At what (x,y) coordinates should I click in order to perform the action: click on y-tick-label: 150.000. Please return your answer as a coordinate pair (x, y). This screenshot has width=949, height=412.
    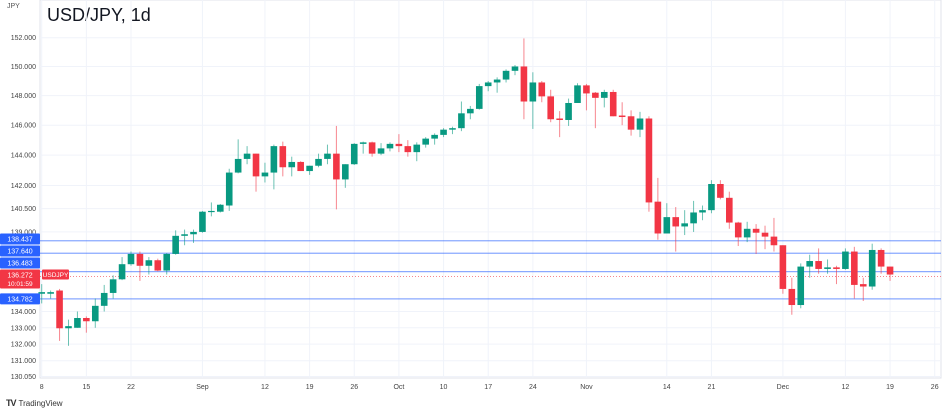
    Looking at the image, I should click on (23, 67).